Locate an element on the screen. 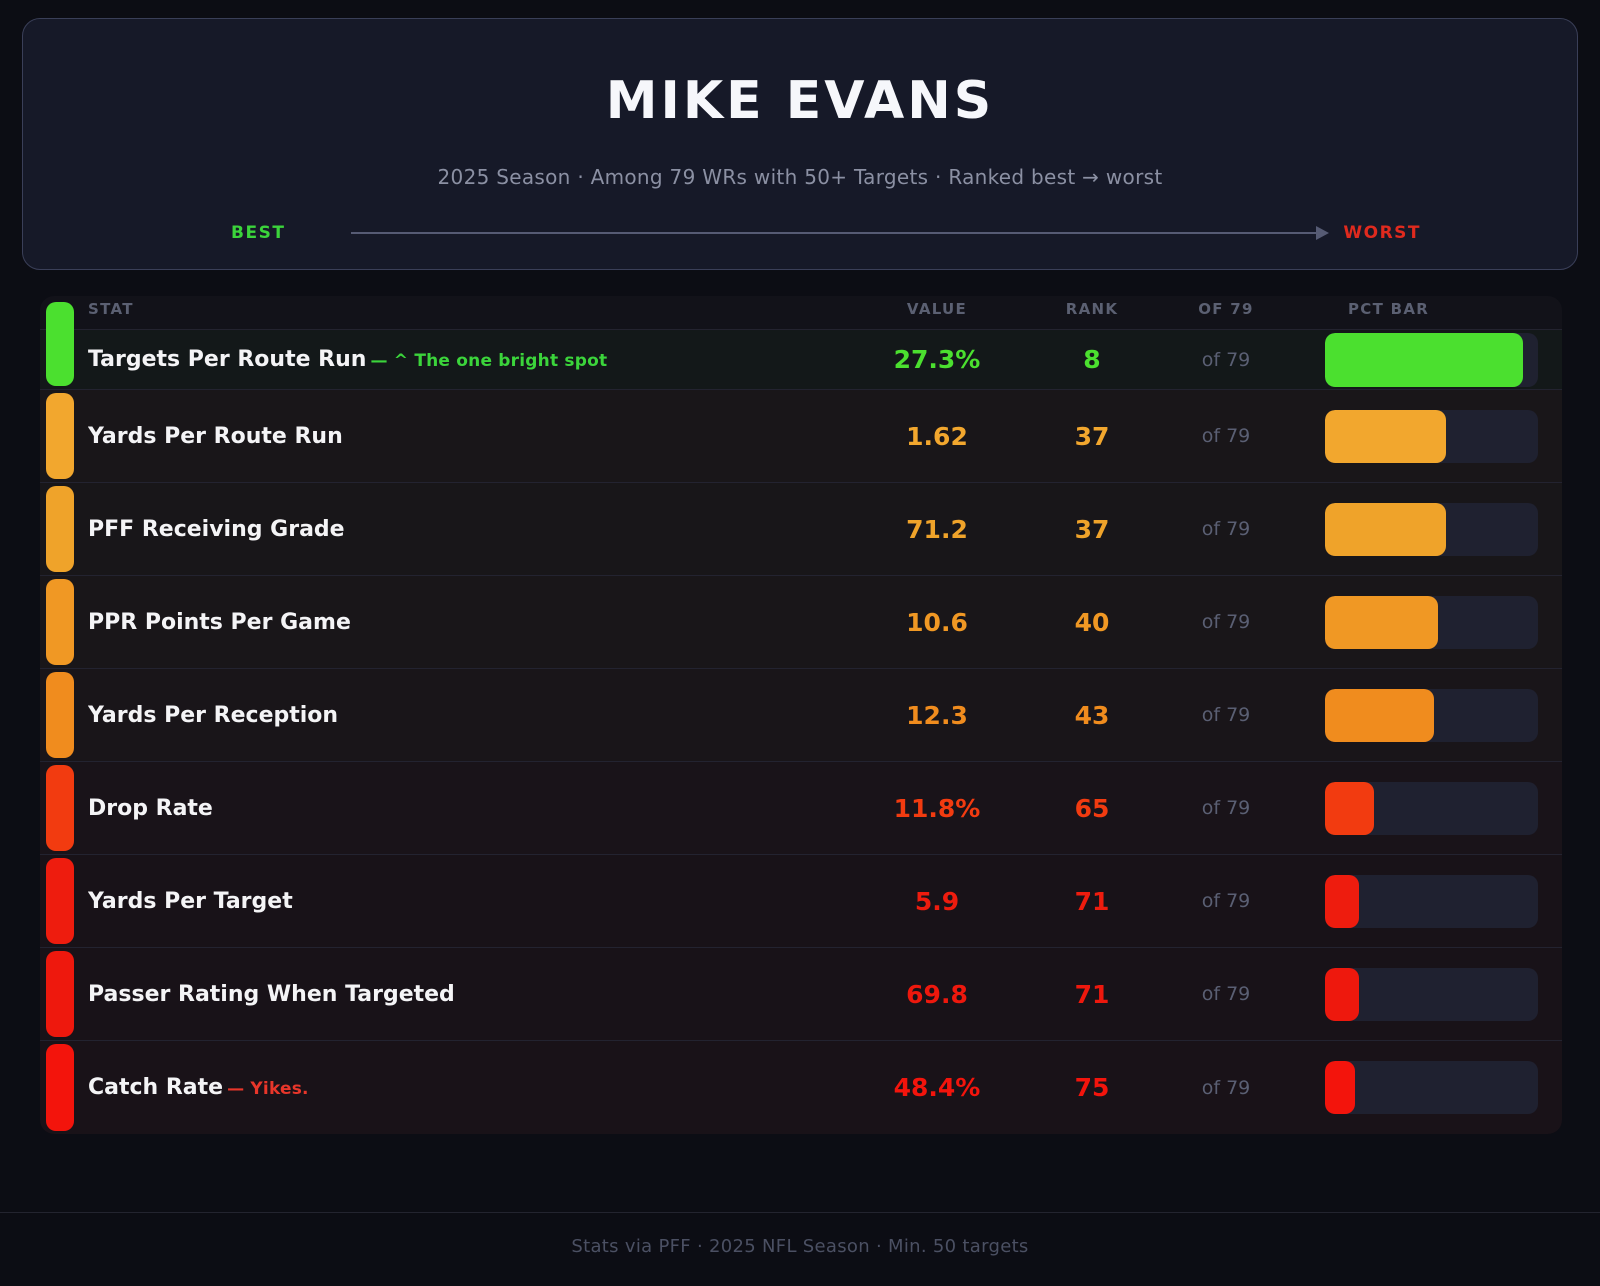 The image size is (1600, 1286). stat-row: Yards Per Target 5.9 71 of 79 is located at coordinates (801, 901).